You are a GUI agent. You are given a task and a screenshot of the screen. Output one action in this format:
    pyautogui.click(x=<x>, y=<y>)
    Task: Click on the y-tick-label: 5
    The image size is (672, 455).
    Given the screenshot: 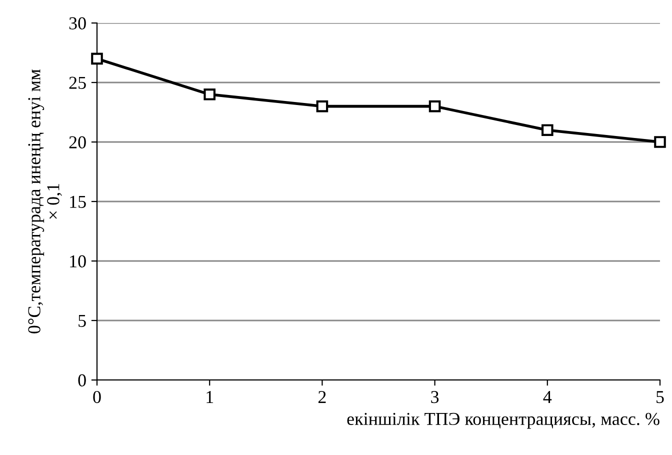 What is the action you would take?
    pyautogui.click(x=82, y=320)
    